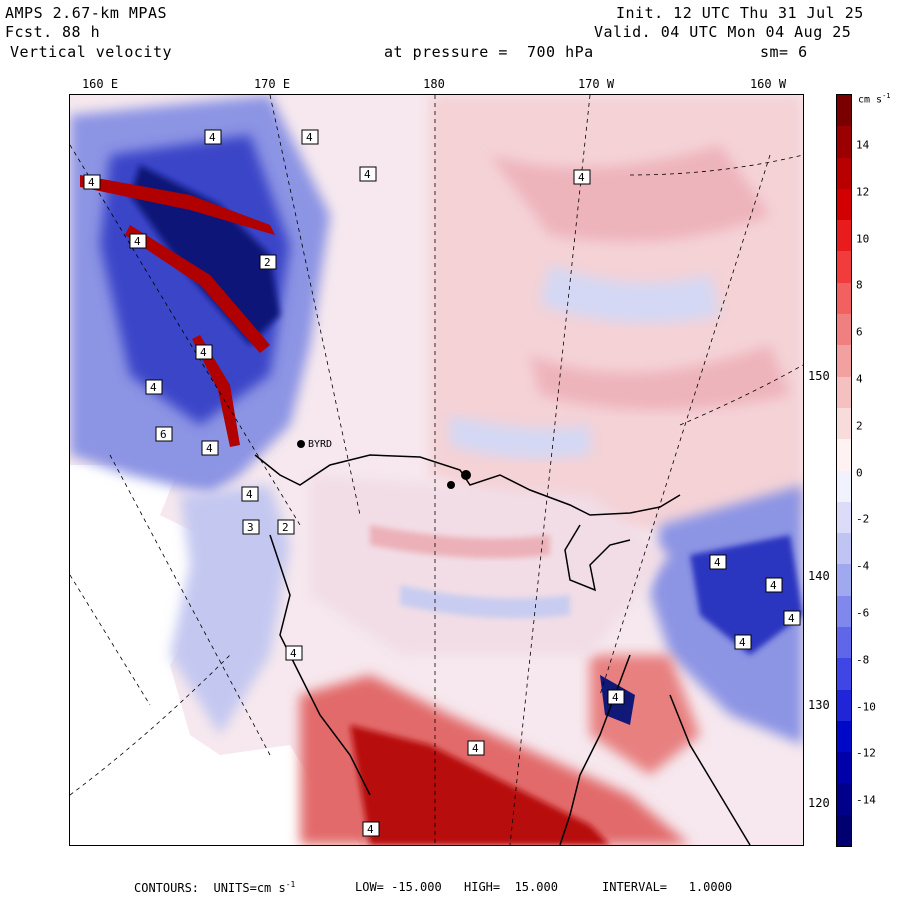 The image size is (900, 900). Describe the element at coordinates (863, 239) in the screenshot. I see `colorbar-tick-label: 10` at that location.